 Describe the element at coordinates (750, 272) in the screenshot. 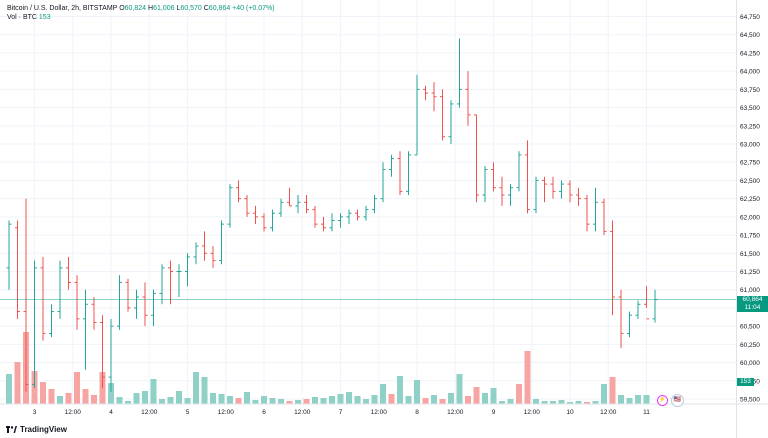

I see `price-tick-label: 61,250` at that location.